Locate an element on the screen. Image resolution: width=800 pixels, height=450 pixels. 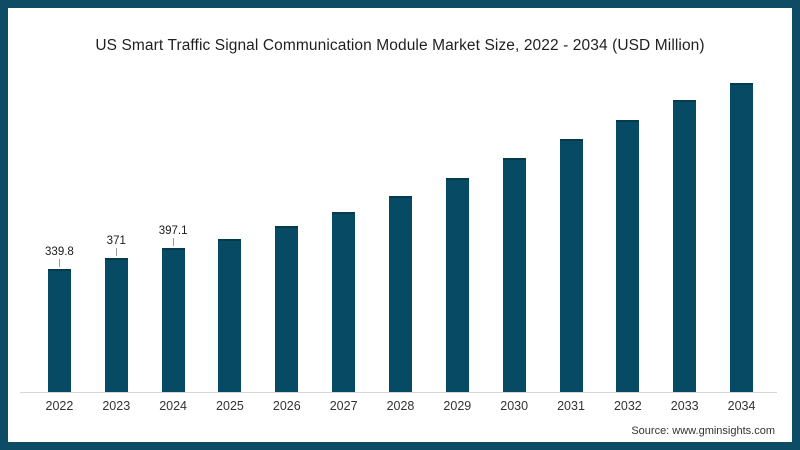
bar-2027 is located at coordinates (344, 302).